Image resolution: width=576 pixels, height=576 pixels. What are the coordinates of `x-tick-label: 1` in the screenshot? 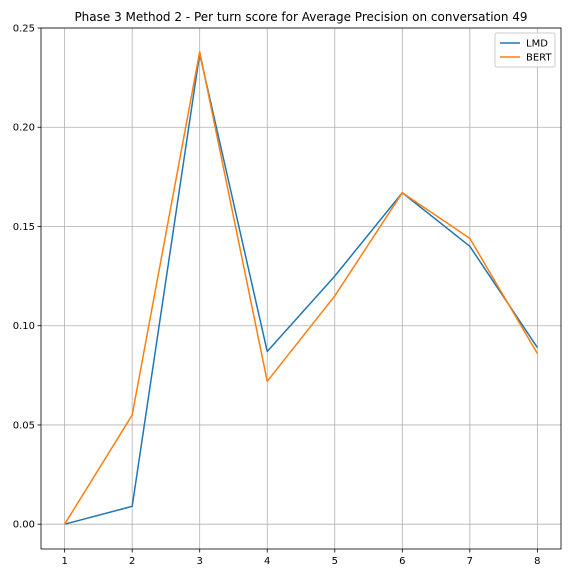 It's located at (64, 561).